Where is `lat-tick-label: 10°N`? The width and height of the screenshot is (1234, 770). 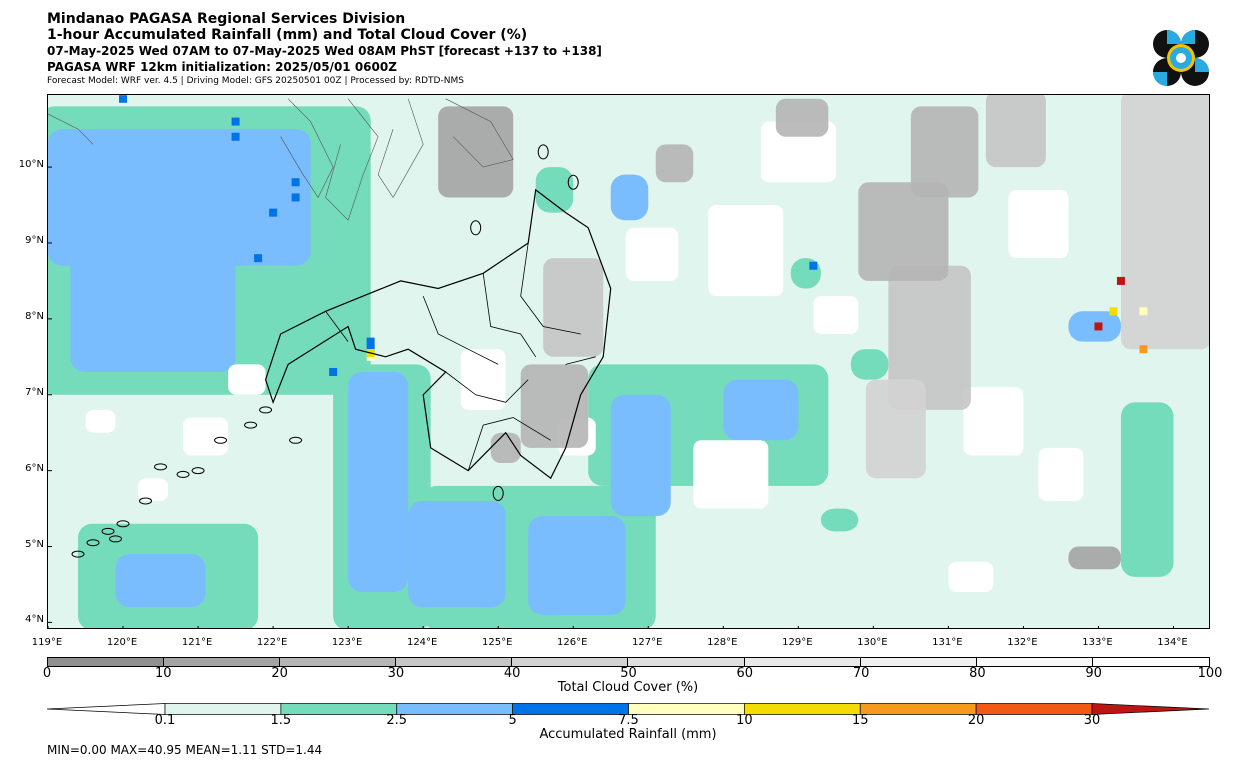 lat-tick-label: 10°N is located at coordinates (31, 165).